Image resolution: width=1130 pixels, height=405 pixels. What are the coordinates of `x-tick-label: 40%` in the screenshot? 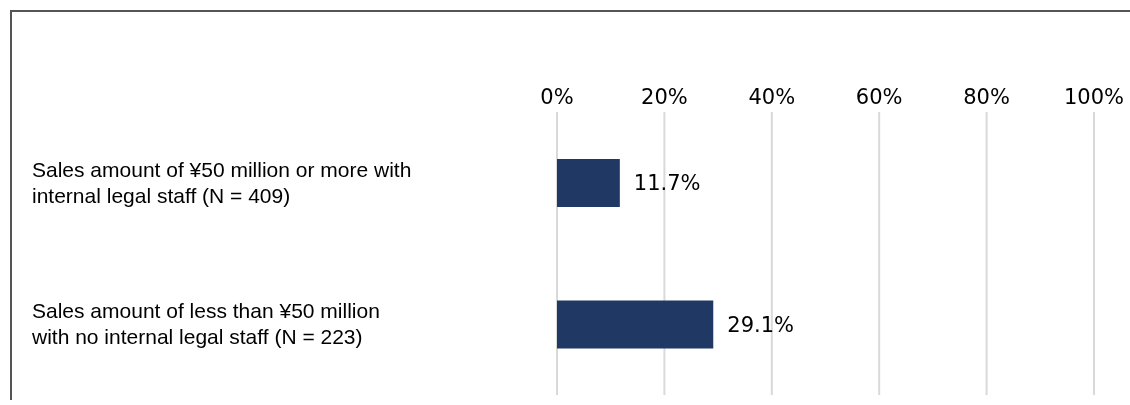 It's located at (772, 97).